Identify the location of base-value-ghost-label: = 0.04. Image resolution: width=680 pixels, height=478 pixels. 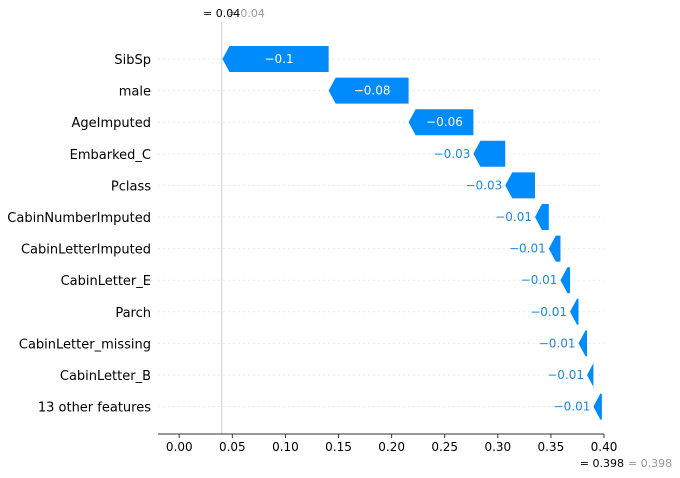
(246, 13).